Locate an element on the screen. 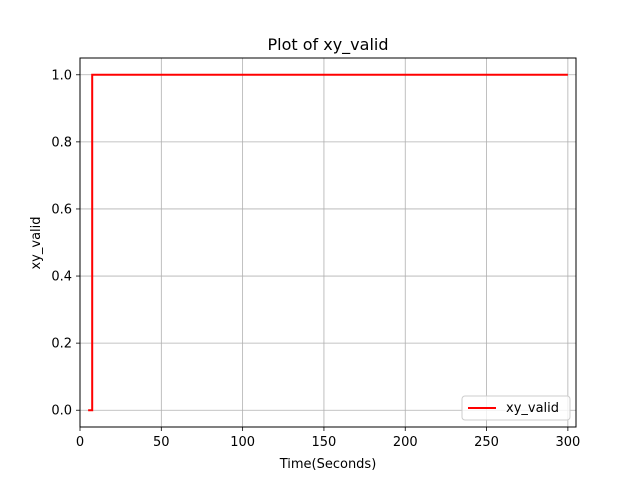 This screenshot has width=640, height=484. x-axis-label: Time(Seconds) is located at coordinates (328, 464).